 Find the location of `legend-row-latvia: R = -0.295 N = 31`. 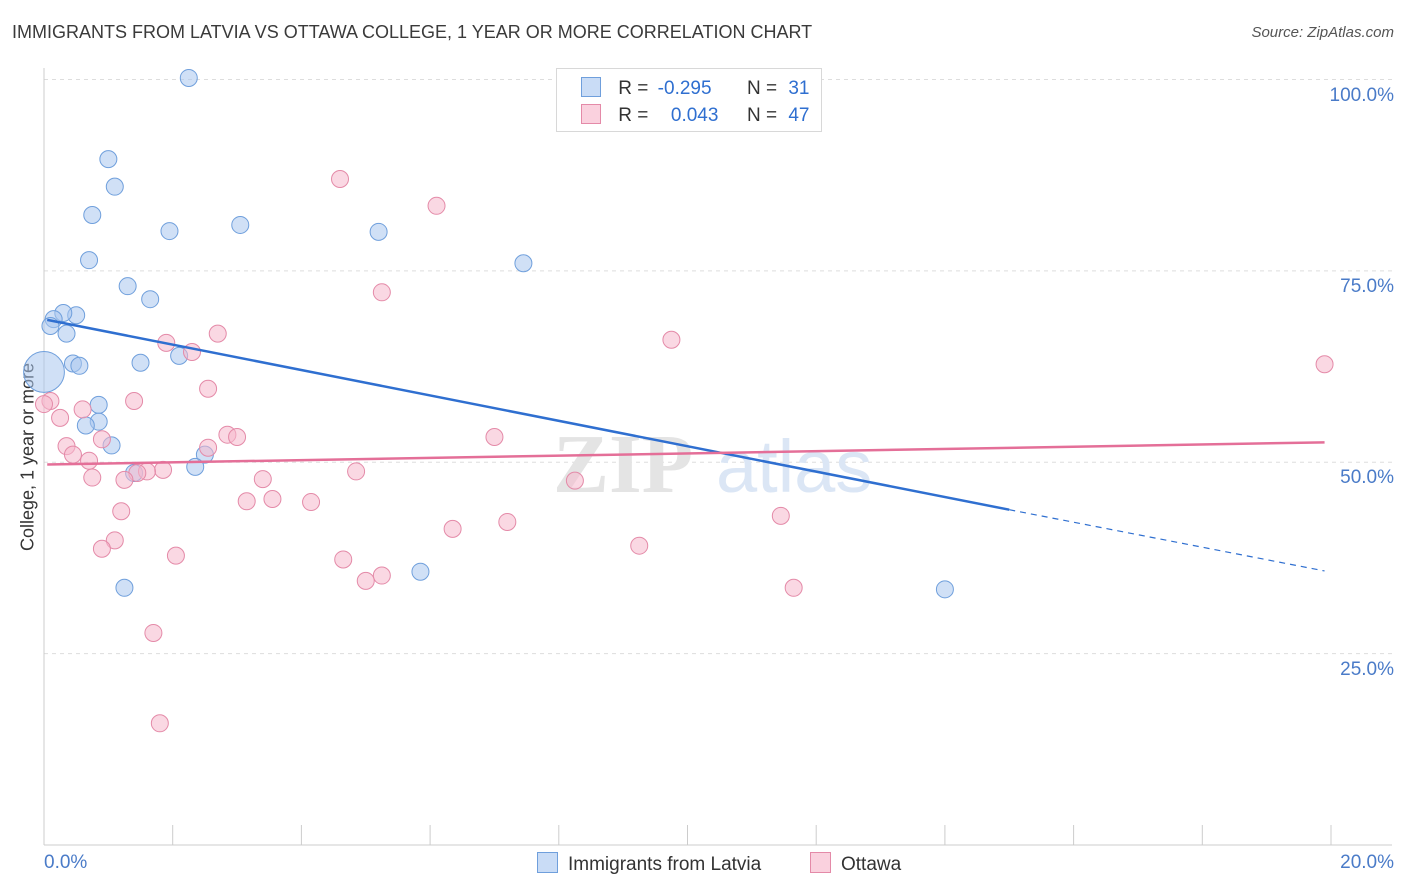

legend-row-latvia: R = -0.295 N = 31 is located at coordinates (695, 88).